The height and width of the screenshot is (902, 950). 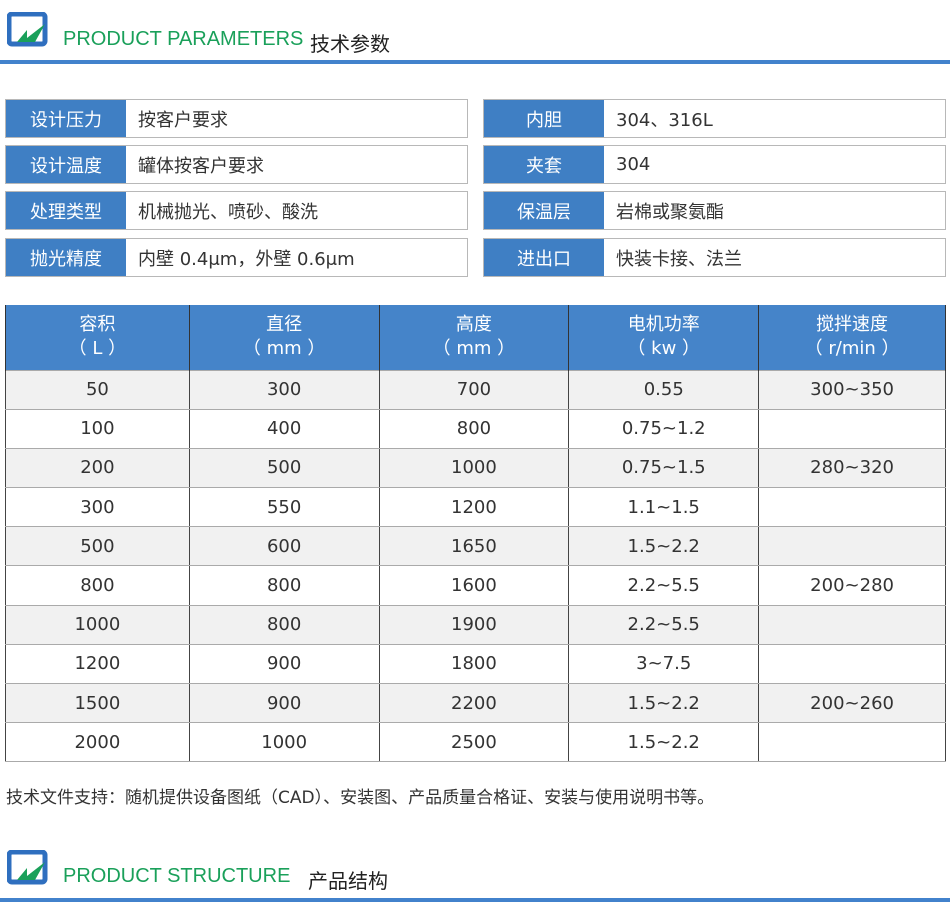 I want to click on table-row: 1200 900 1800 3~7.5, so click(x=475, y=664).